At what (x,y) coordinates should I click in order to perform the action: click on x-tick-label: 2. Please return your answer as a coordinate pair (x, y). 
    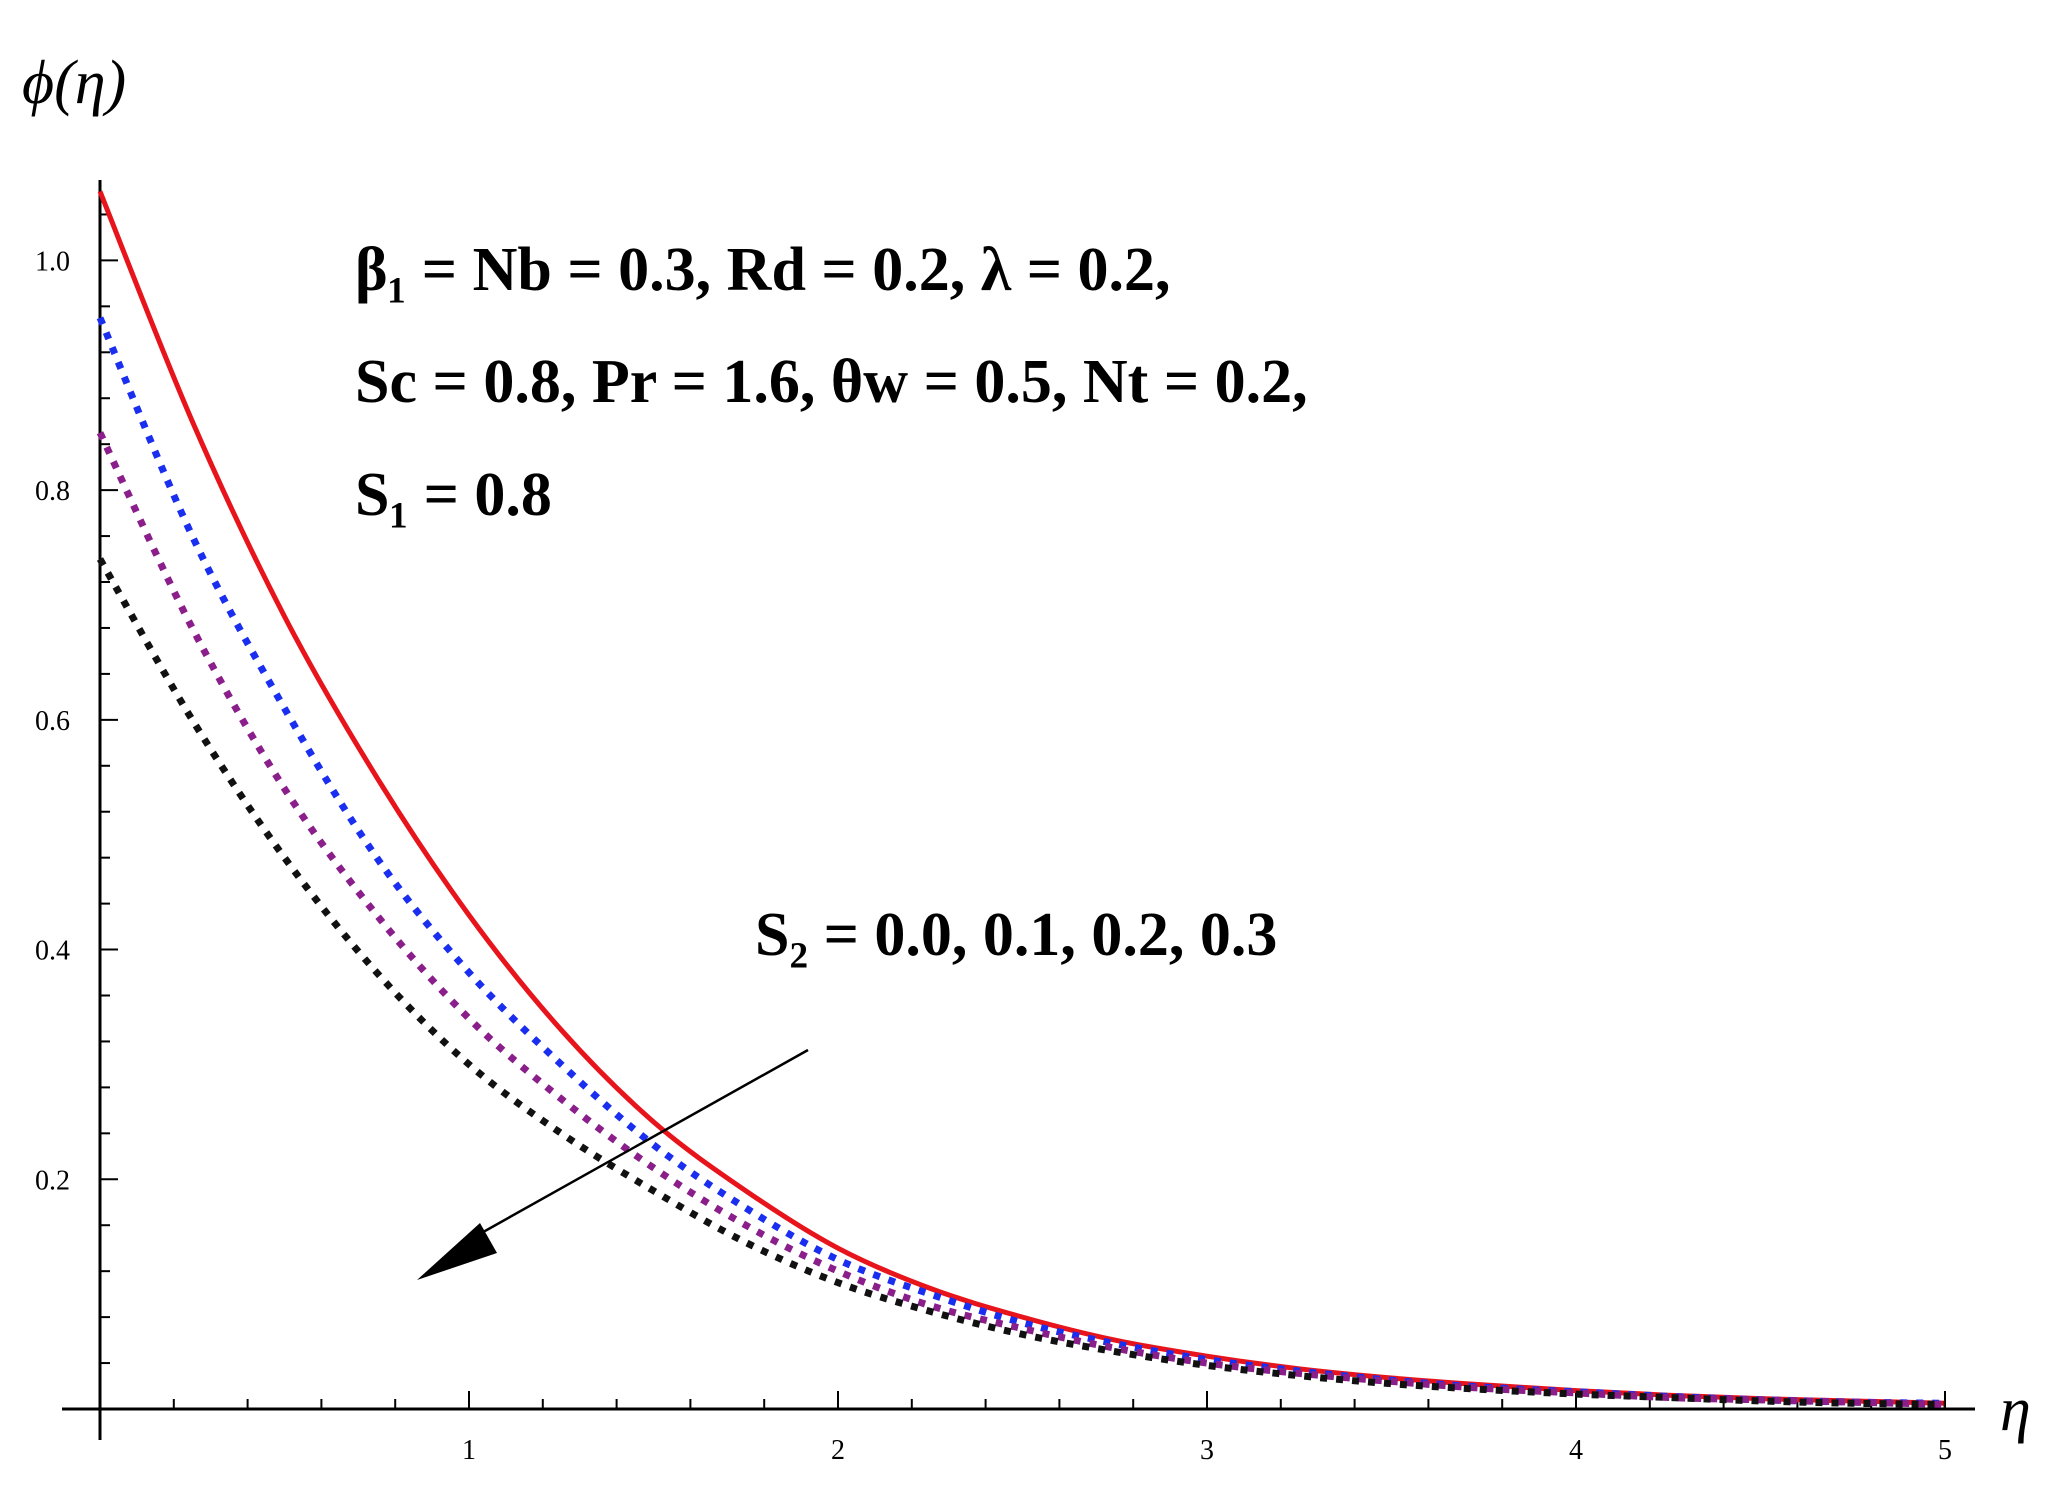
    Looking at the image, I should click on (838, 1450).